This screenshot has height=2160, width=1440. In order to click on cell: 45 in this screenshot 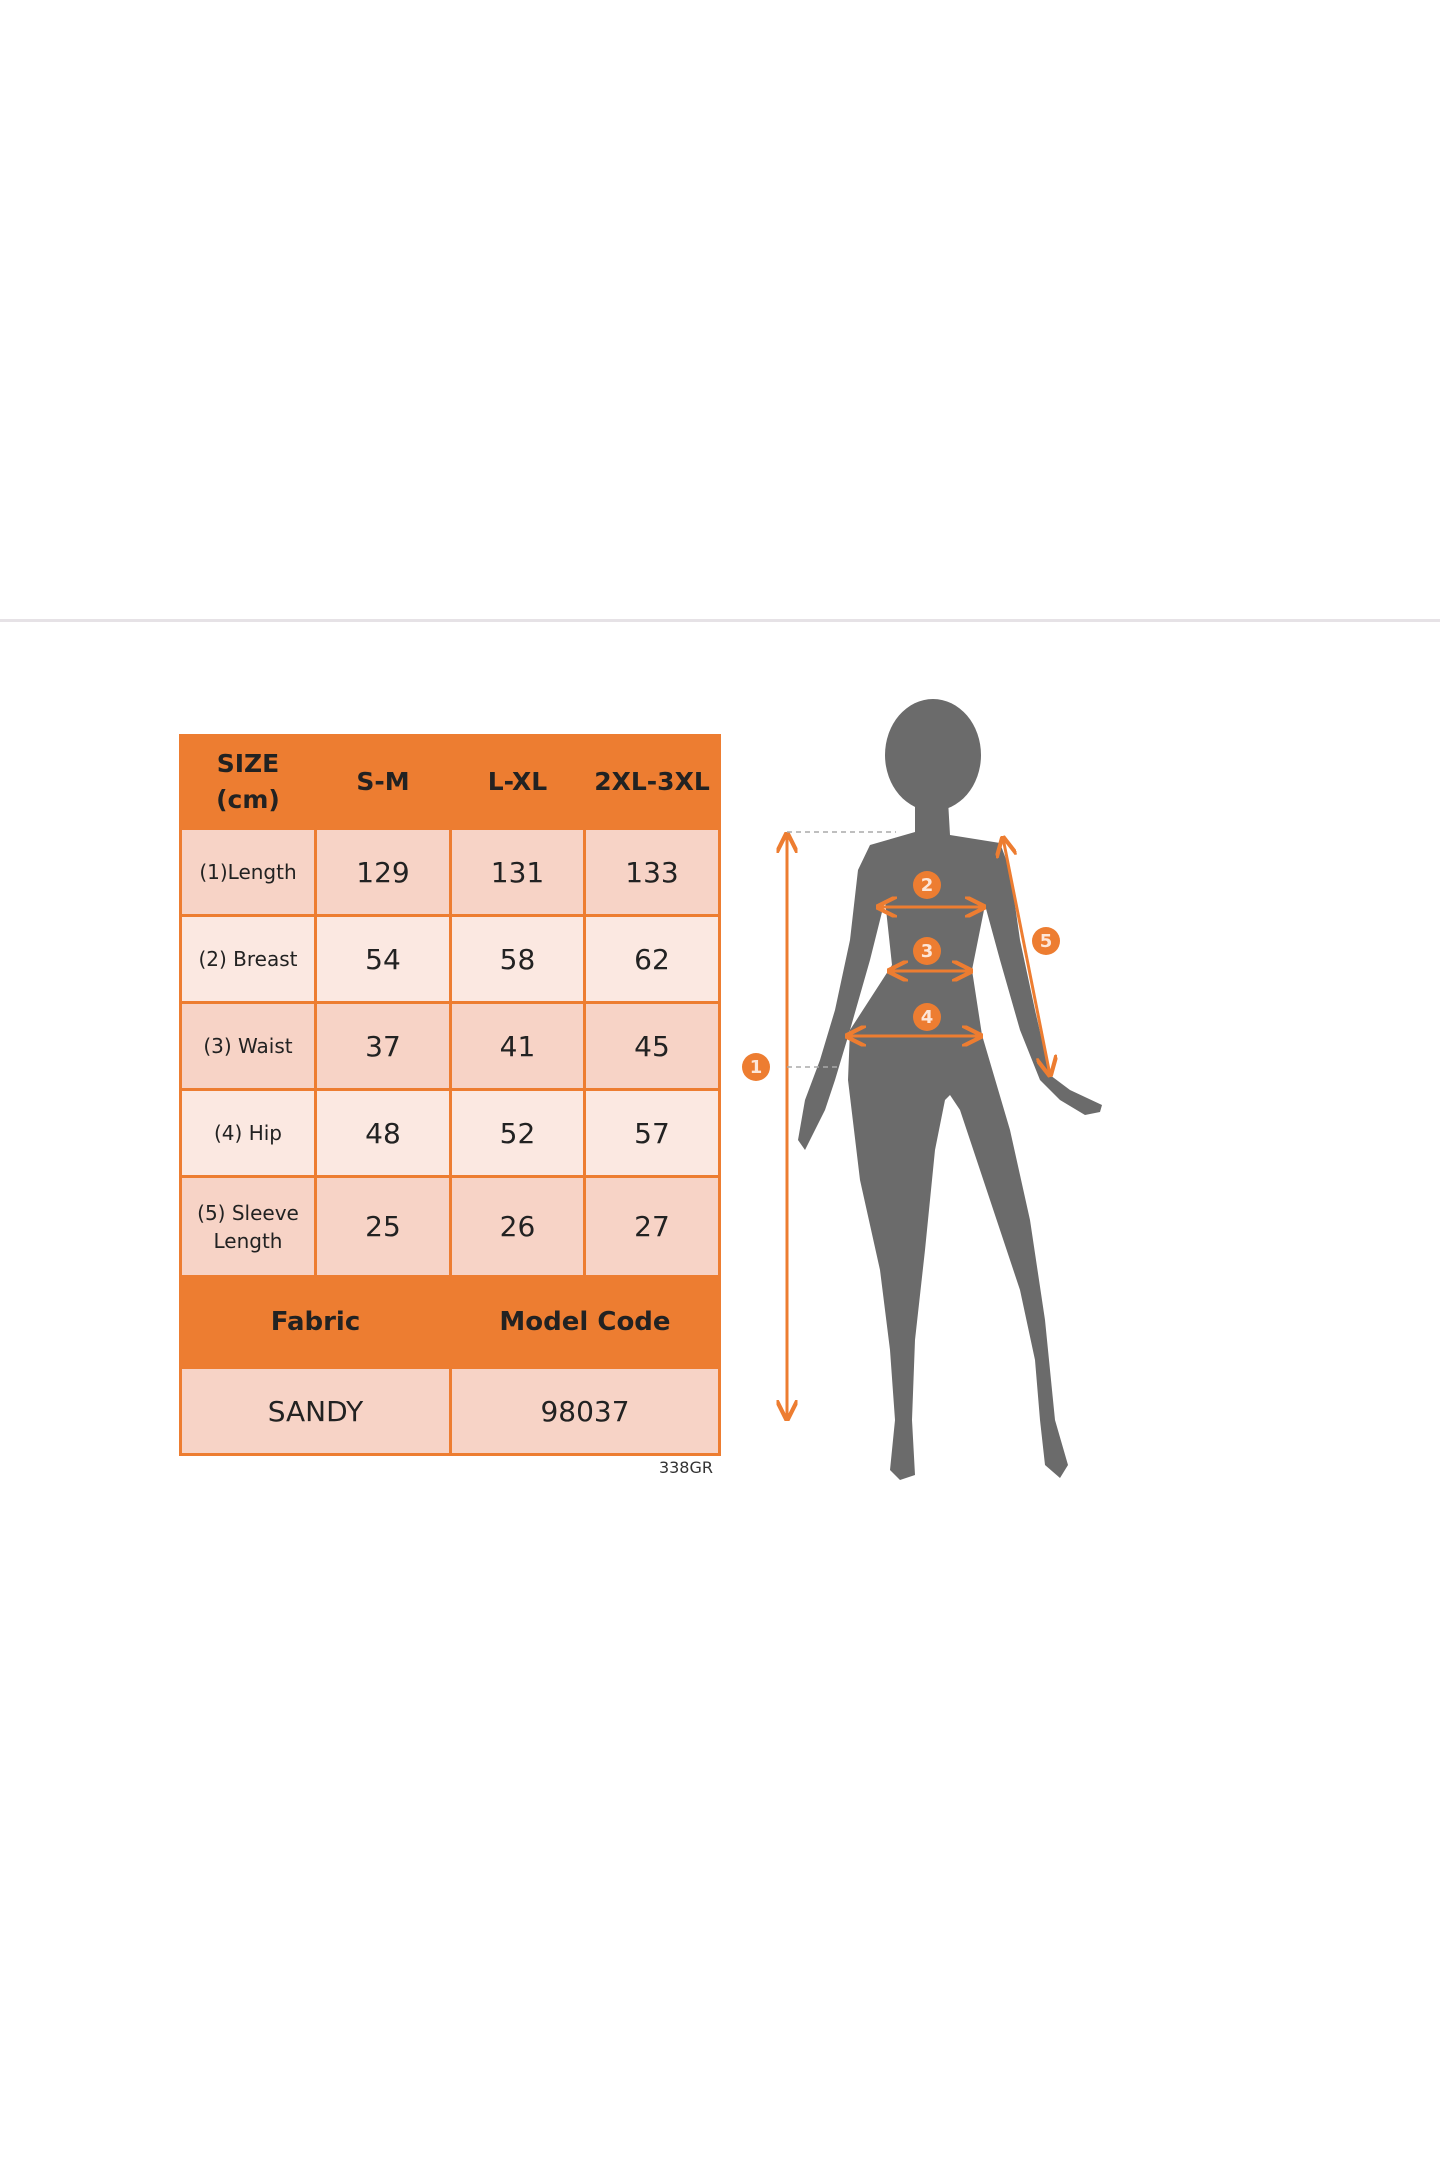, I will do `click(652, 1046)`.